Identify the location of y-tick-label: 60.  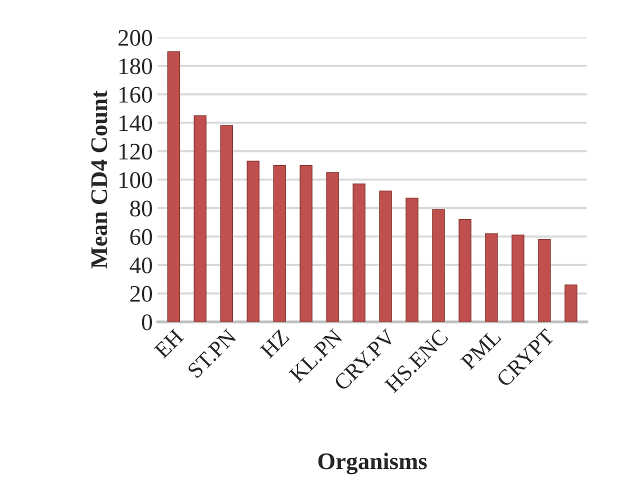
(141, 237).